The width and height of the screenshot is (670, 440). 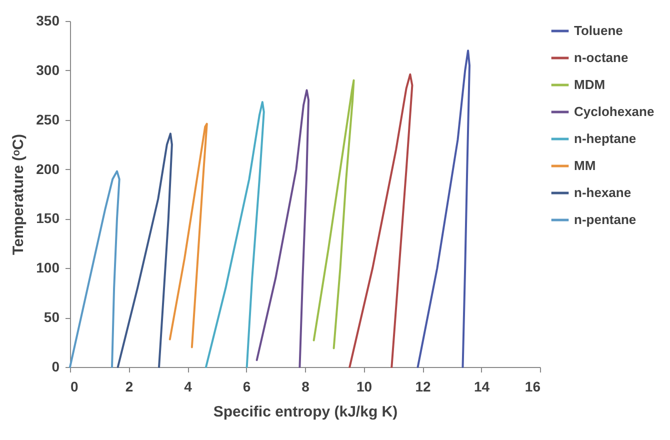 I want to click on legend-label: Cyclohexane, so click(x=614, y=111).